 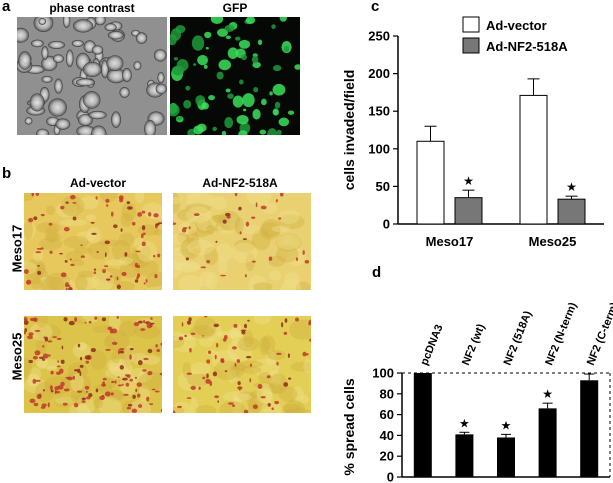 I want to click on b-col-ad-vector: Ad-vector, so click(x=97, y=183).